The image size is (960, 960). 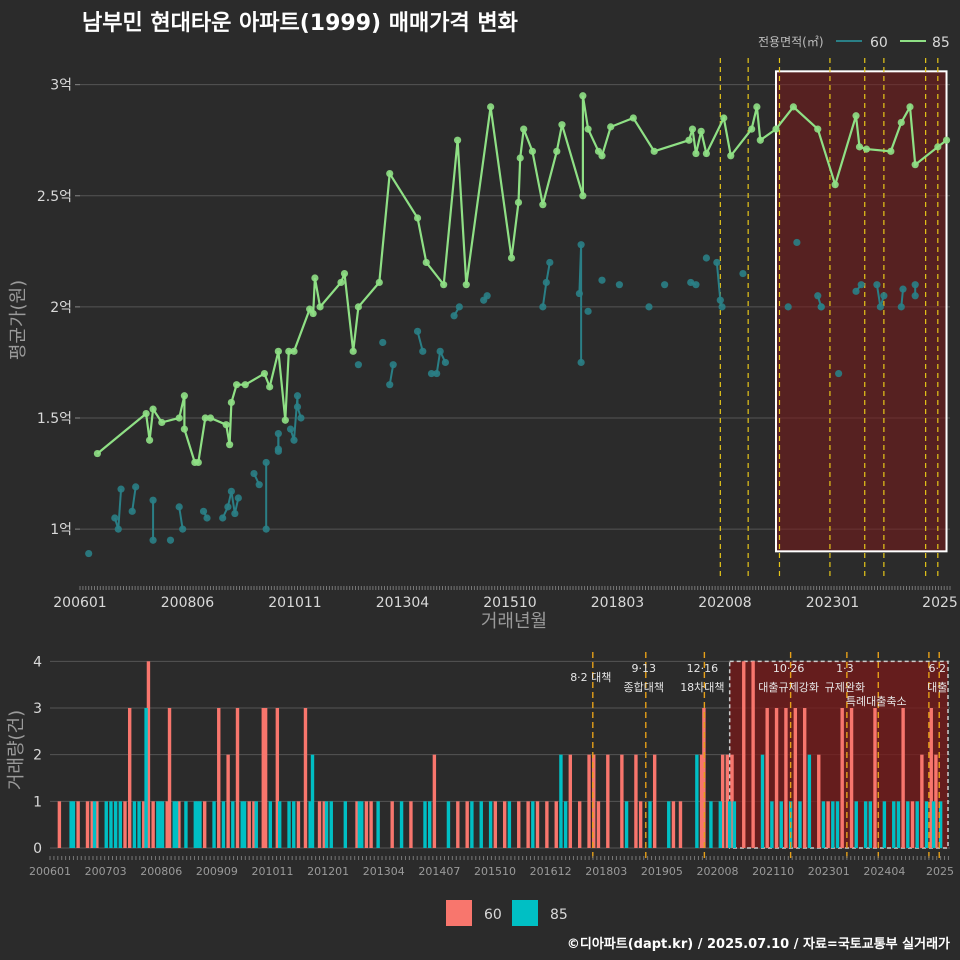 What do you see at coordinates (439, 871) in the screenshot?
I see `volume-x-tick-label: 201407` at bounding box center [439, 871].